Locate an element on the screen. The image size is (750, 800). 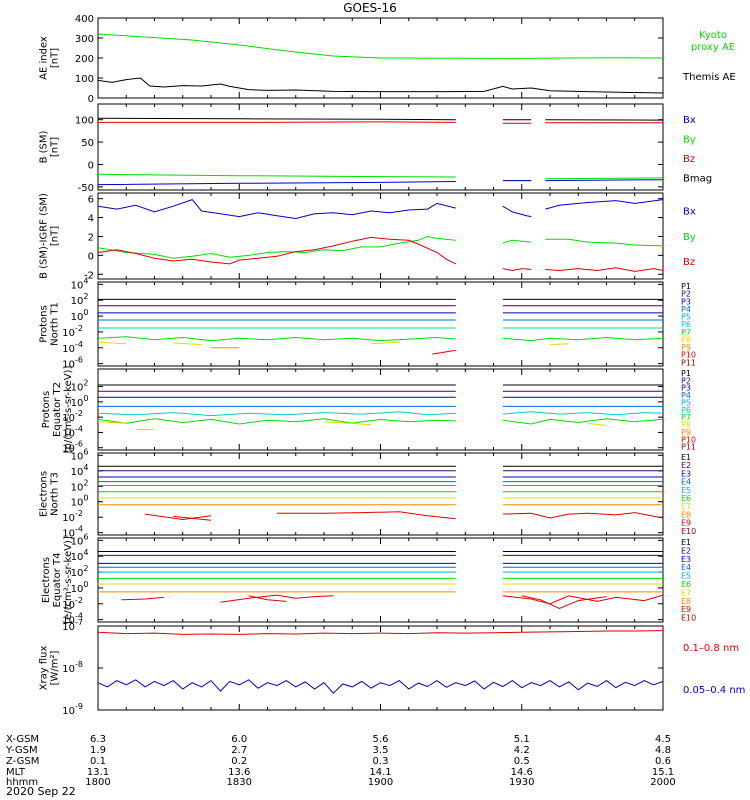
series-line-p7 is located at coordinates (583, 339).